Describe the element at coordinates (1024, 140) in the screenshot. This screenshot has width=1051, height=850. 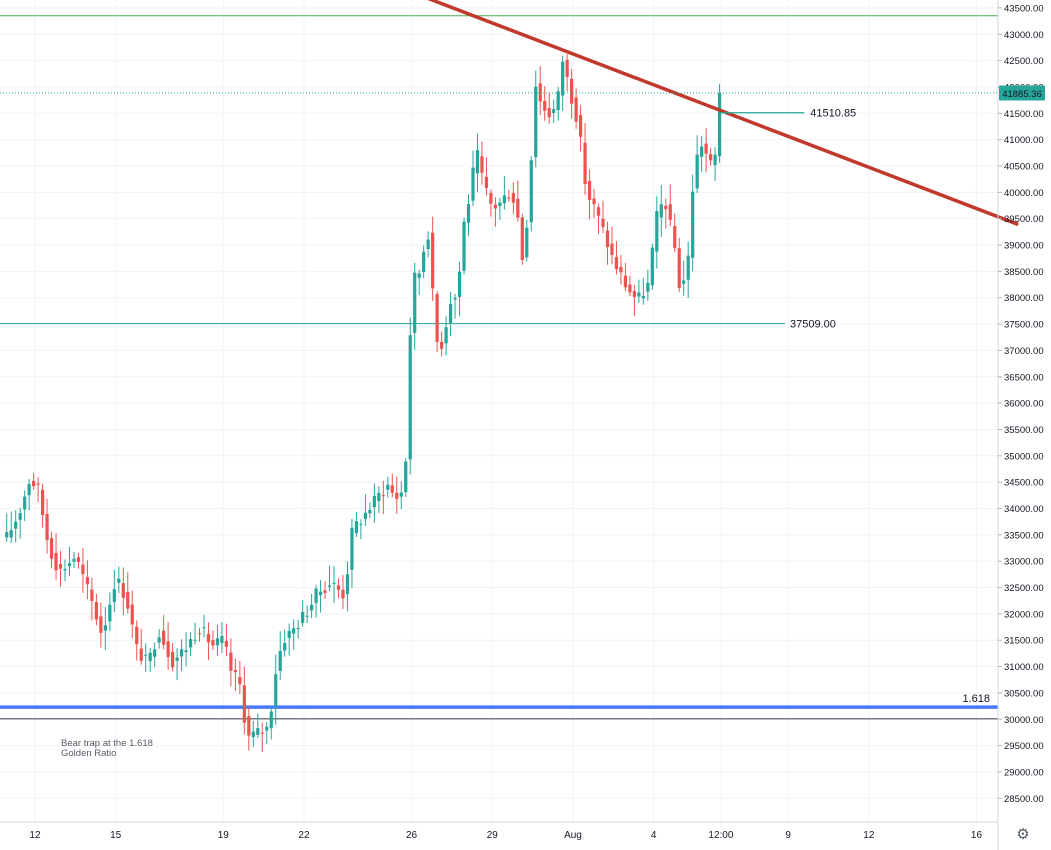
I see `y-tick-label: 41000.00` at that location.